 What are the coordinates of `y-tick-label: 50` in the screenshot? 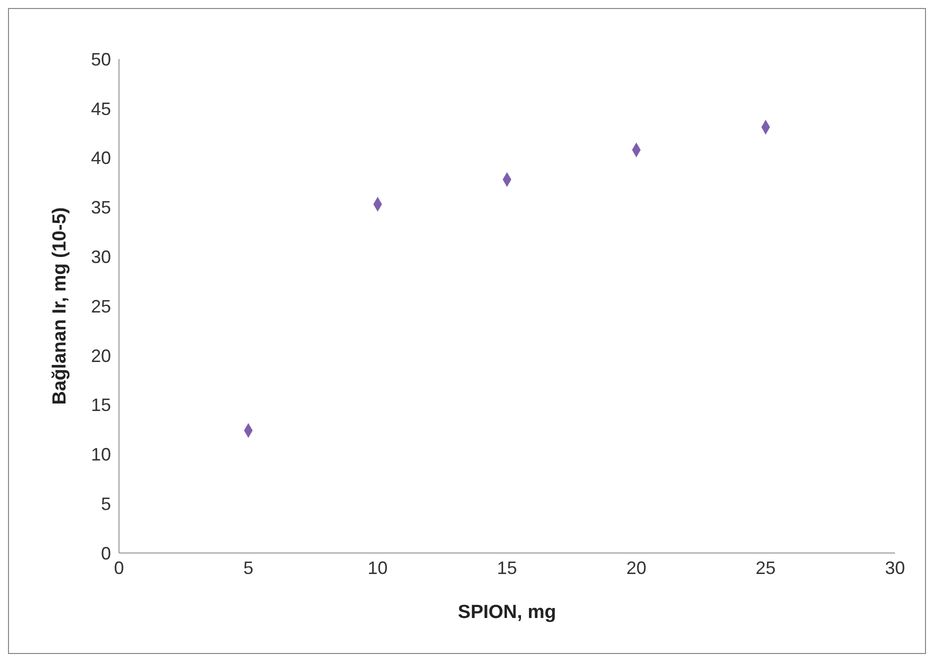 It's located at (100, 59).